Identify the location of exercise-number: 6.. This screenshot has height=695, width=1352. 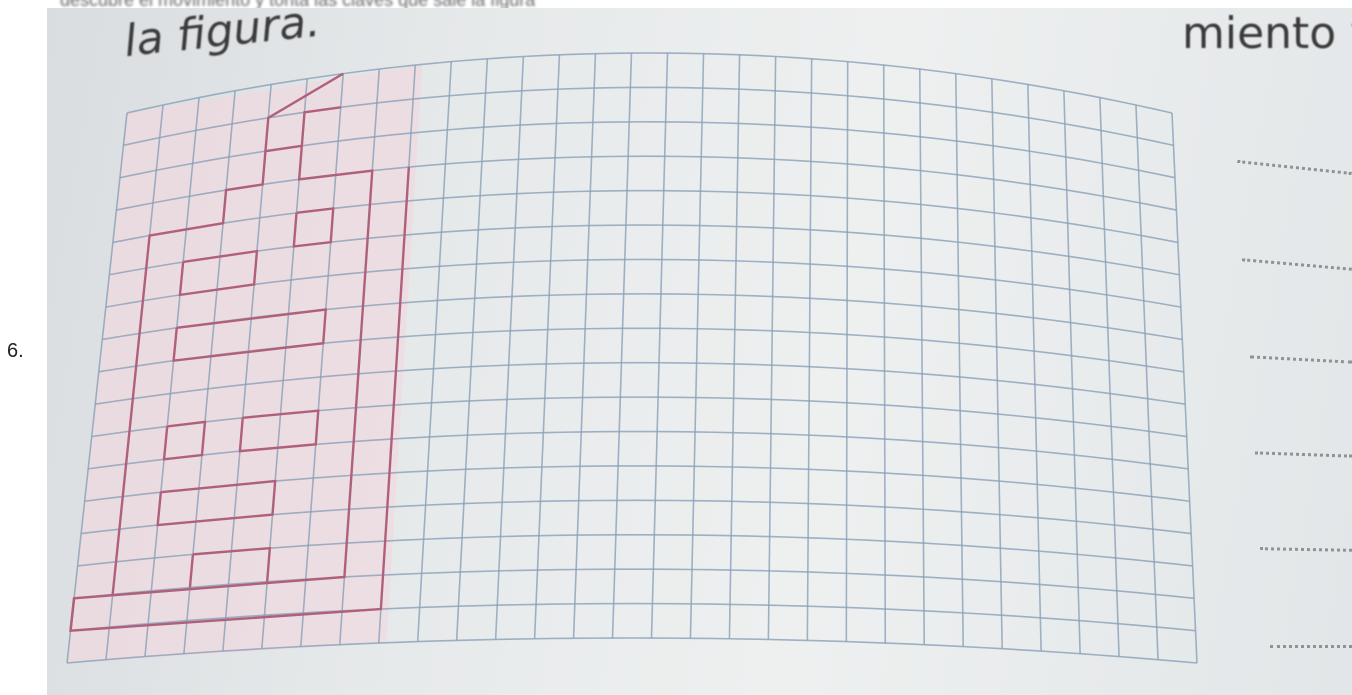
(15, 351).